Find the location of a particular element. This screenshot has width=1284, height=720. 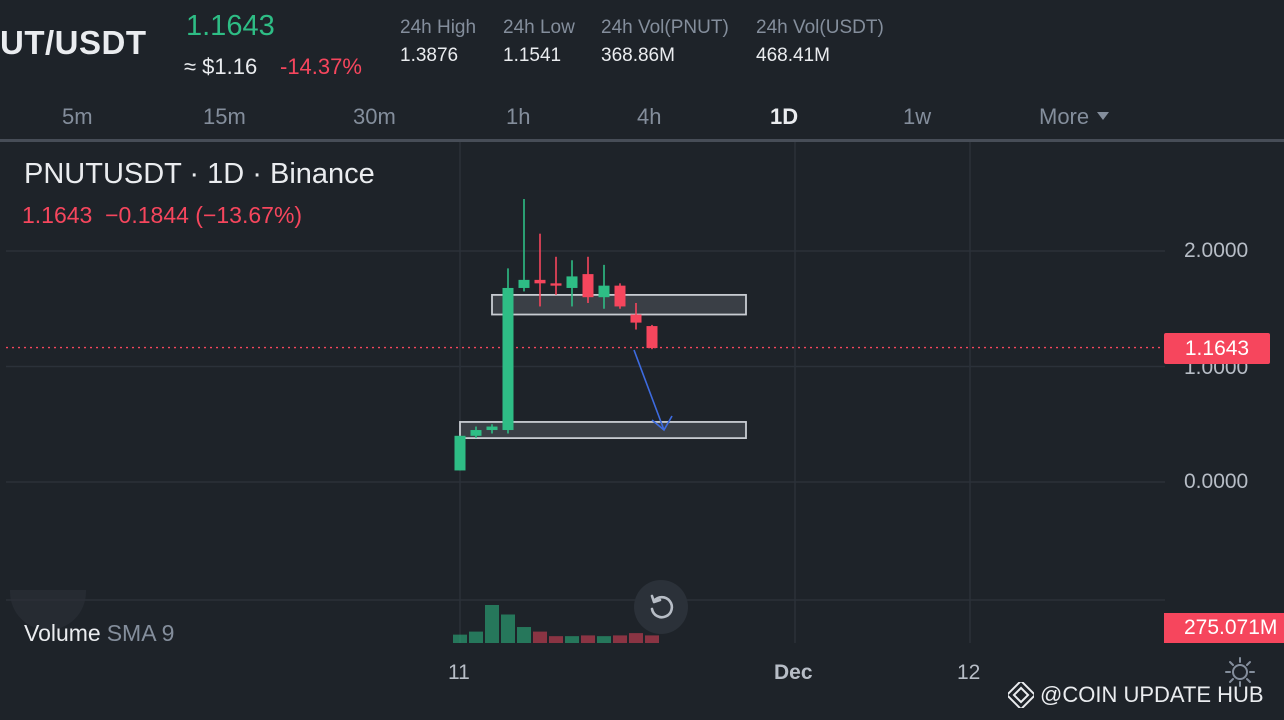

caret-down-icon is located at coordinates (1103, 116).